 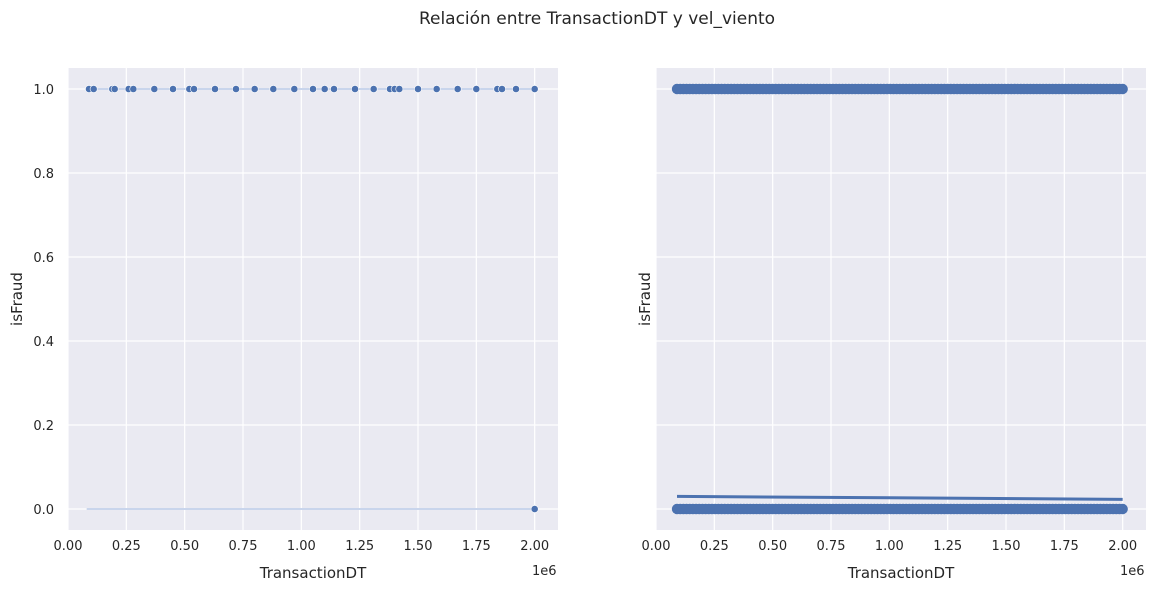 What do you see at coordinates (43, 510) in the screenshot?
I see `y-tick-label: 0.0` at bounding box center [43, 510].